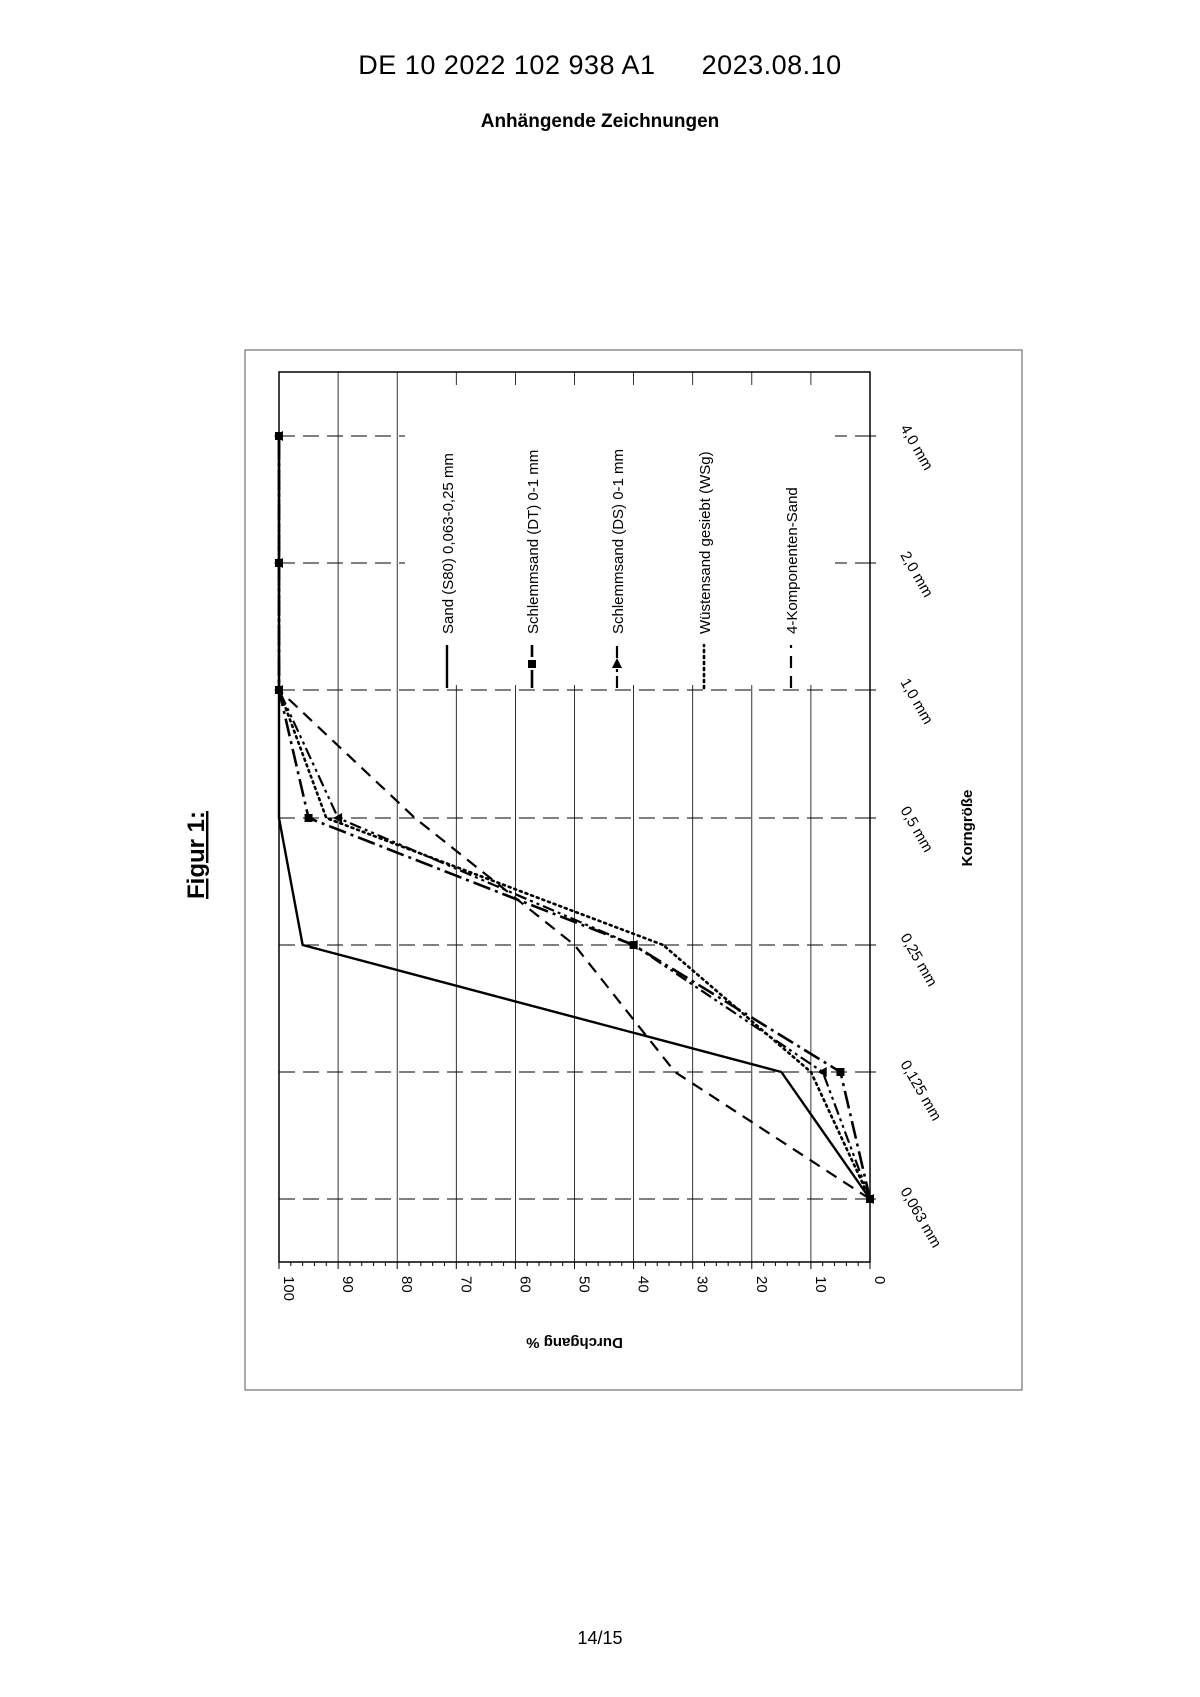  What do you see at coordinates (921, 1091) in the screenshot?
I see `x-tick-label: 0,125 mm` at bounding box center [921, 1091].